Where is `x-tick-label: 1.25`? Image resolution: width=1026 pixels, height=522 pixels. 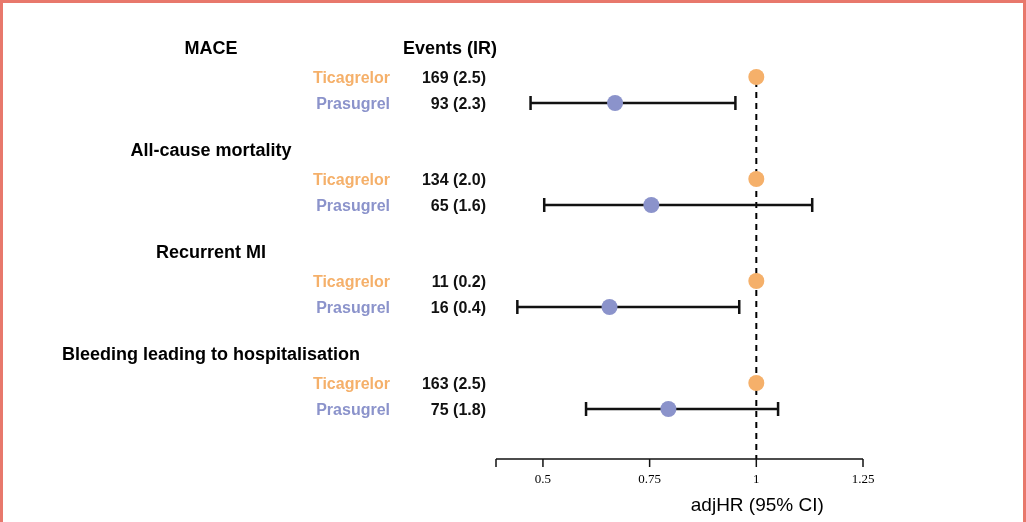
x-tick-label: 1.25 is located at coordinates (863, 478).